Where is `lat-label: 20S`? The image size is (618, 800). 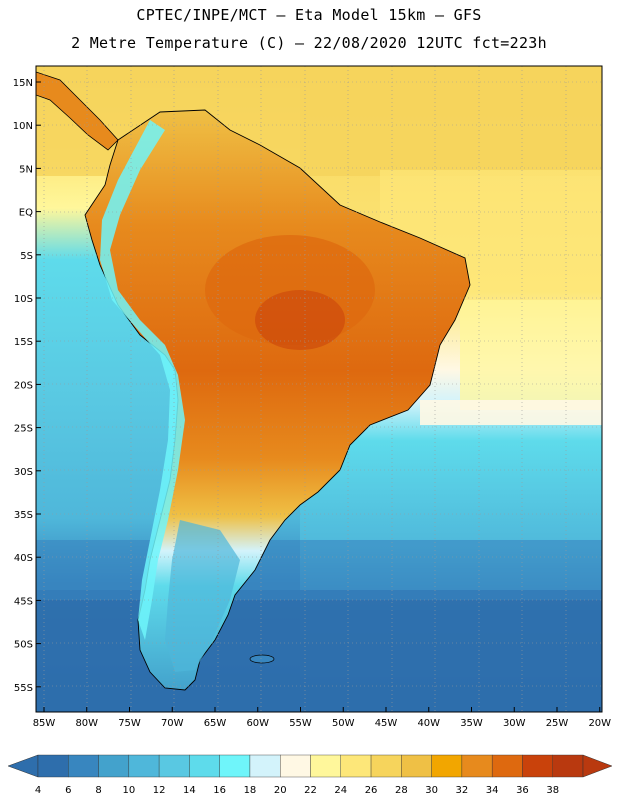 lat-label: 20S is located at coordinates (23, 385).